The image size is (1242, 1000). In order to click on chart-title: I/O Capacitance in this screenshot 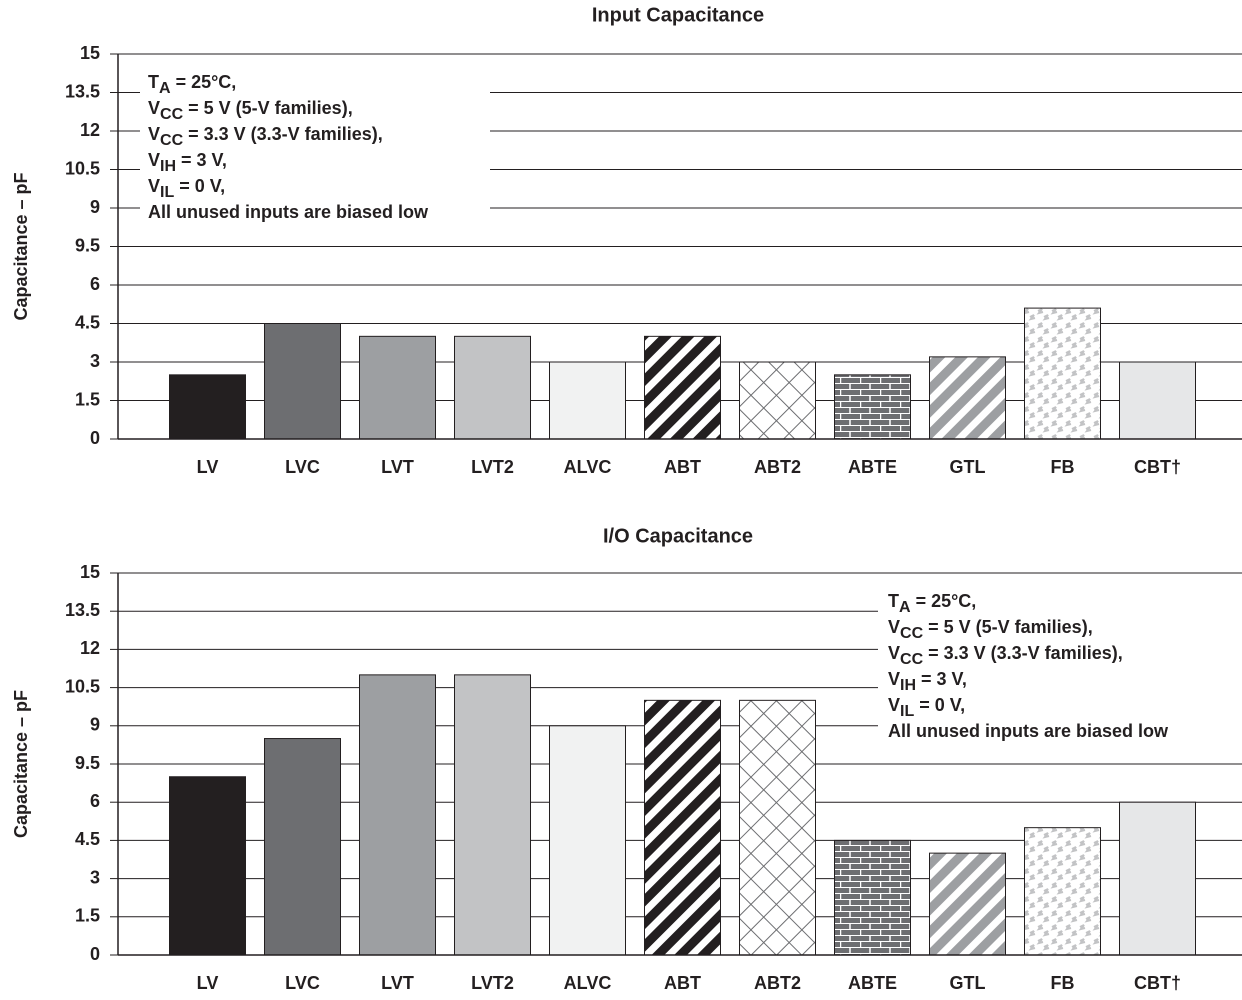, I will do `click(678, 536)`.